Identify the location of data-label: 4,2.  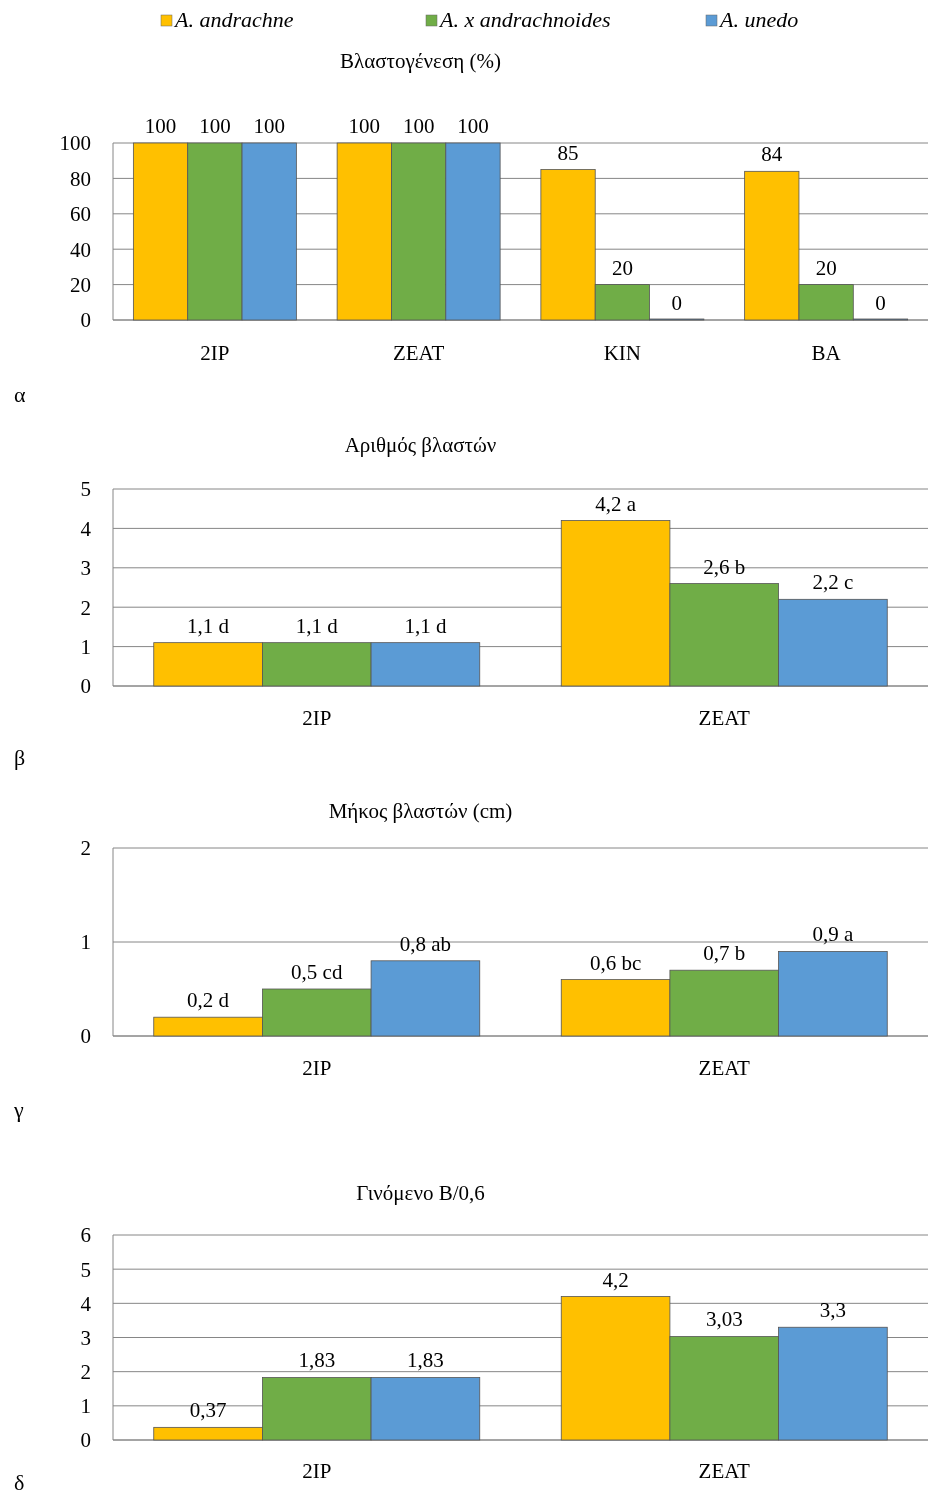
(615, 1279).